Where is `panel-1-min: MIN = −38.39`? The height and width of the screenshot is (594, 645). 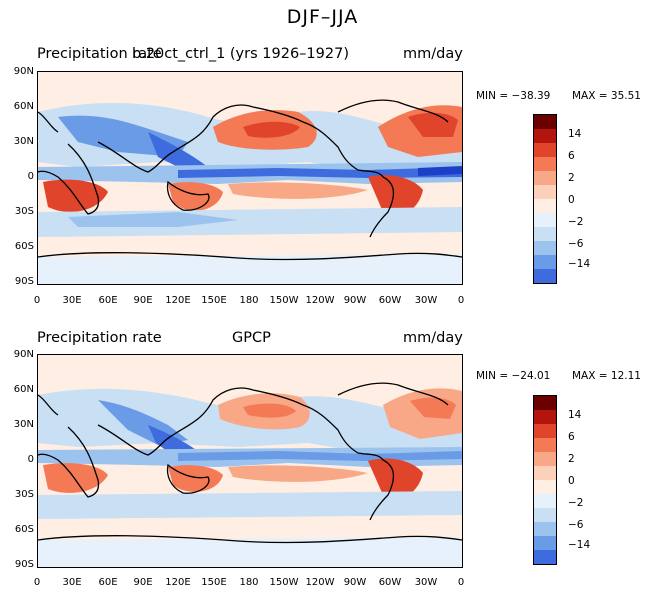 panel-1-min: MIN = −38.39 is located at coordinates (513, 96).